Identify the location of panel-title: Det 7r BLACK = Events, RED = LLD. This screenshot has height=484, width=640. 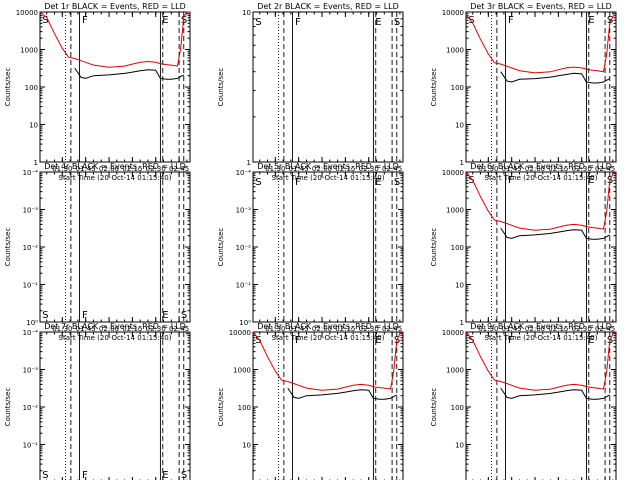
(115, 326).